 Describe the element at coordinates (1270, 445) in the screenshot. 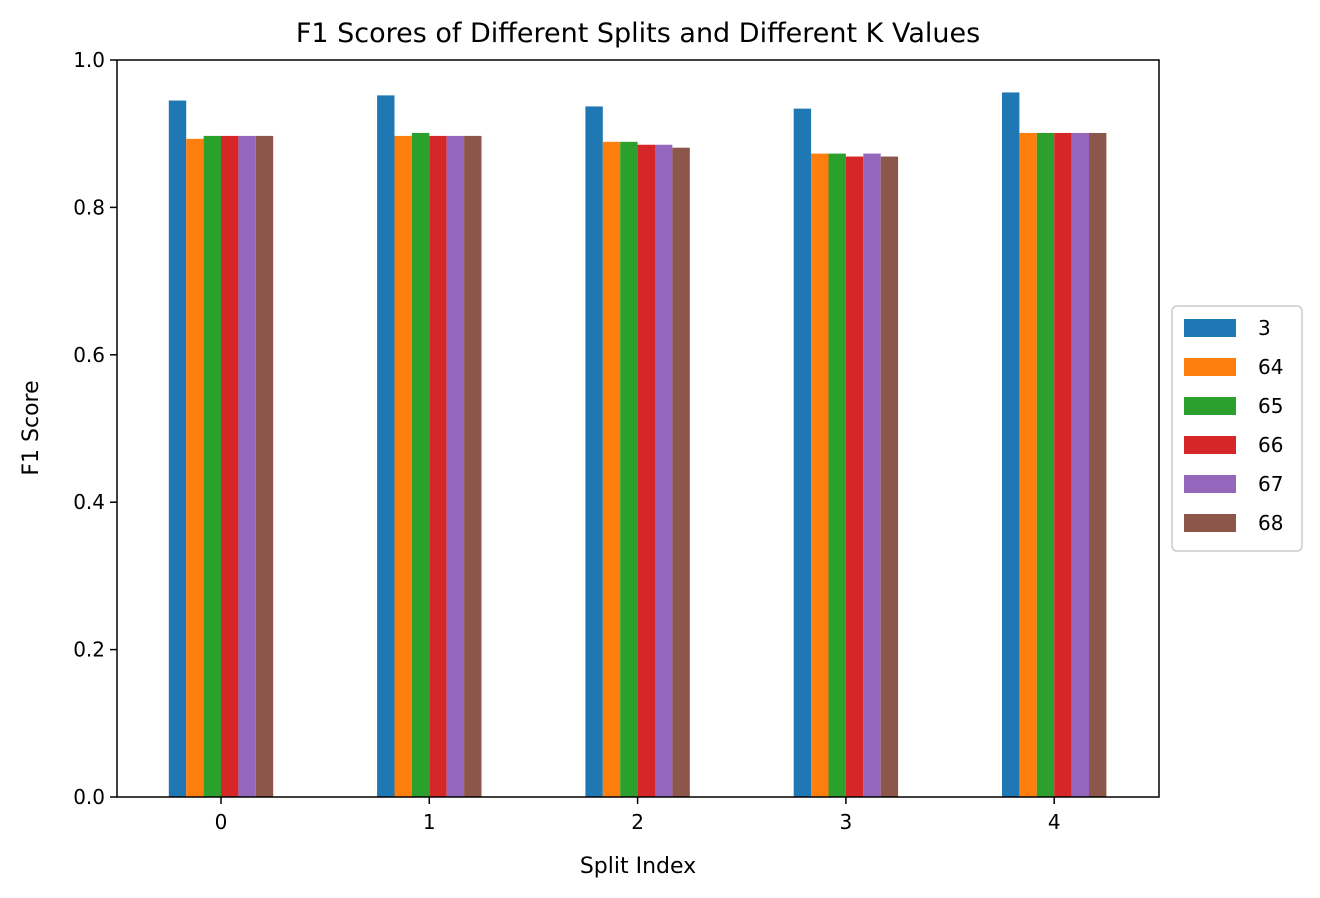

I see `legend-label-66: 66` at that location.